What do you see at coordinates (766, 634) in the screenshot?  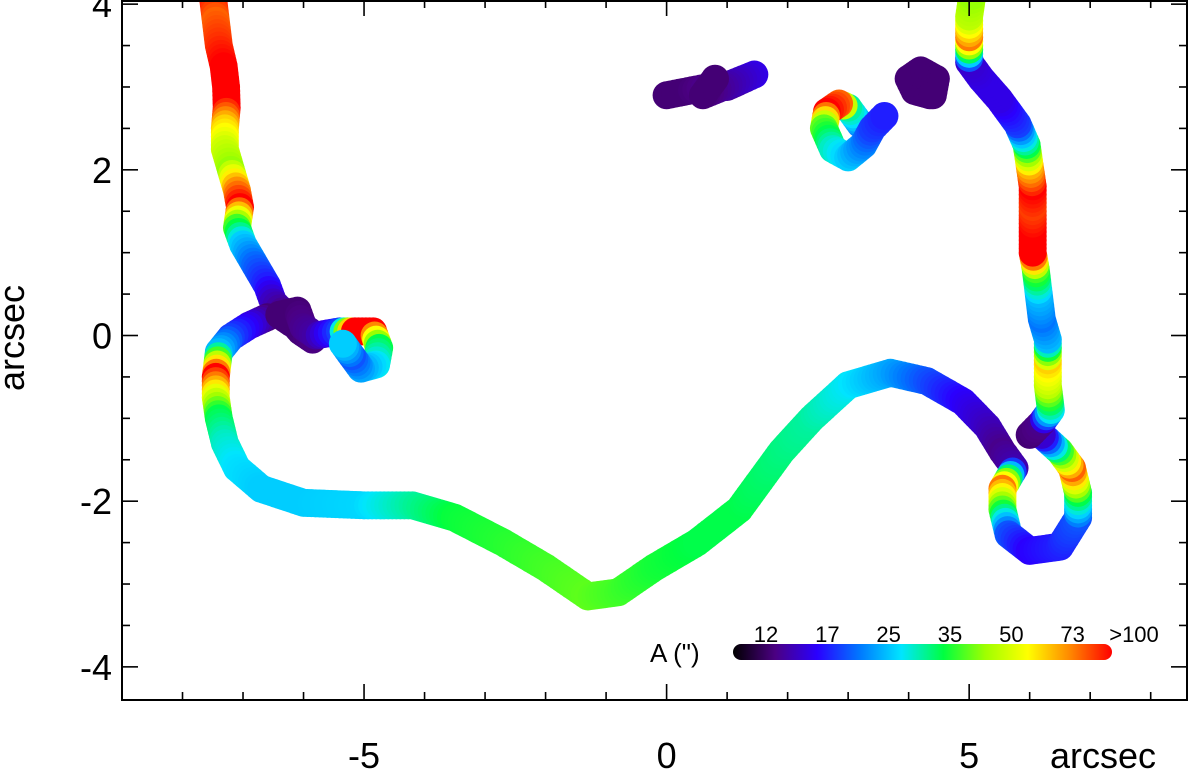 I see `colorbar-tick-label: 12` at bounding box center [766, 634].